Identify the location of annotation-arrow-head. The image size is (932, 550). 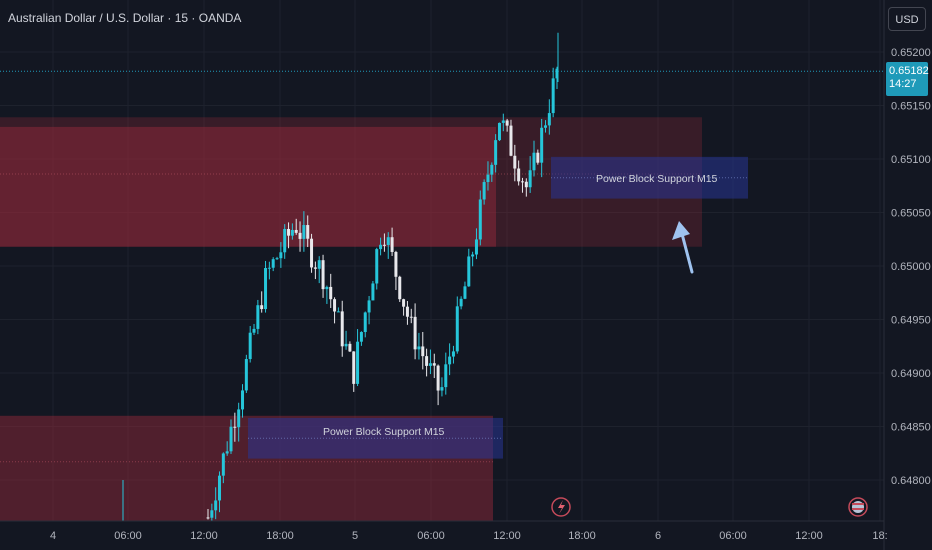
(681, 230).